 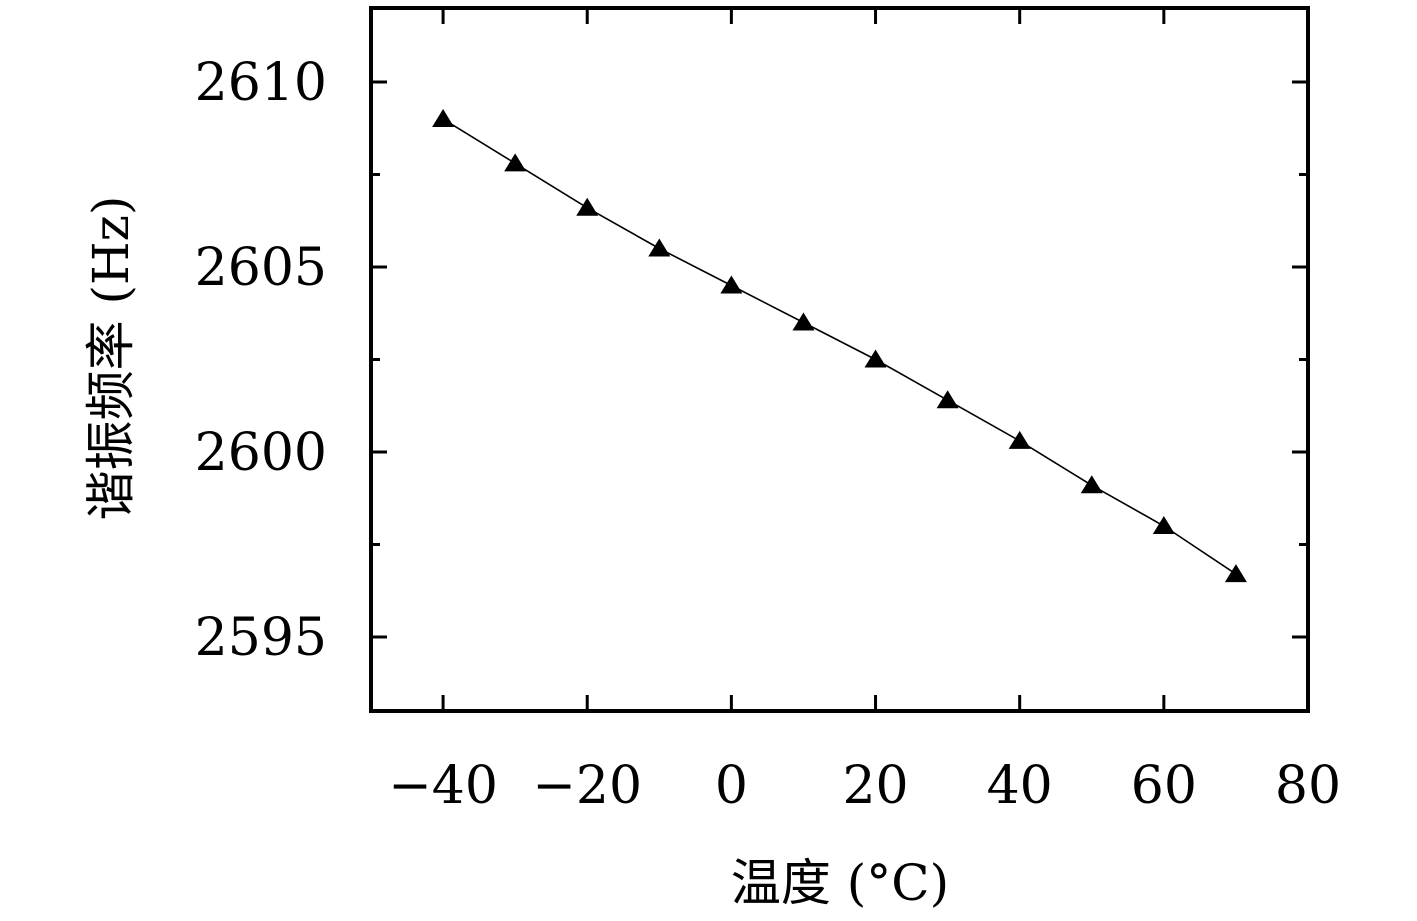 What do you see at coordinates (1308, 786) in the screenshot?
I see `x-tick-label: 80` at bounding box center [1308, 786].